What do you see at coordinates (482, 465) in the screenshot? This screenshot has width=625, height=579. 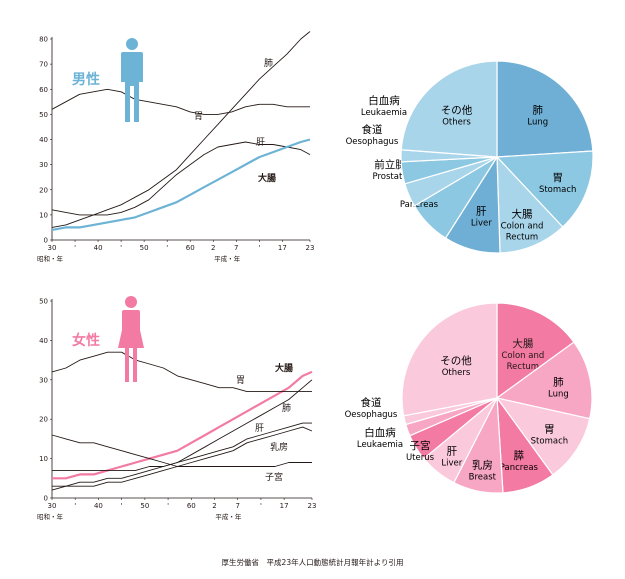 I see `slice-label-jp: 乳房` at bounding box center [482, 465].